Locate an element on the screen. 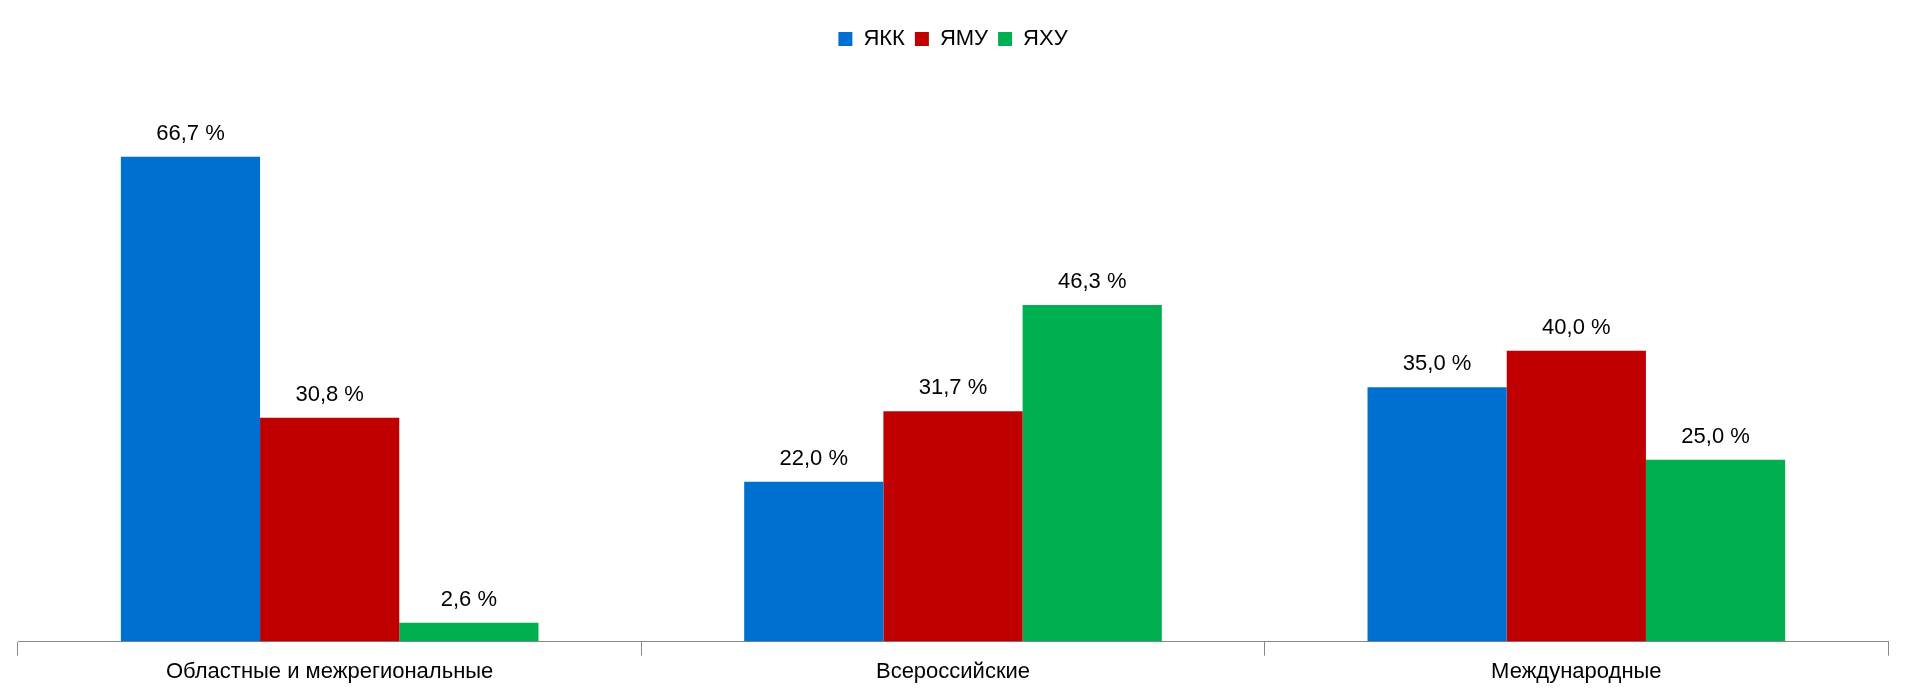 This screenshot has width=1916, height=699. data-label: 66,7 % is located at coordinates (190, 132).